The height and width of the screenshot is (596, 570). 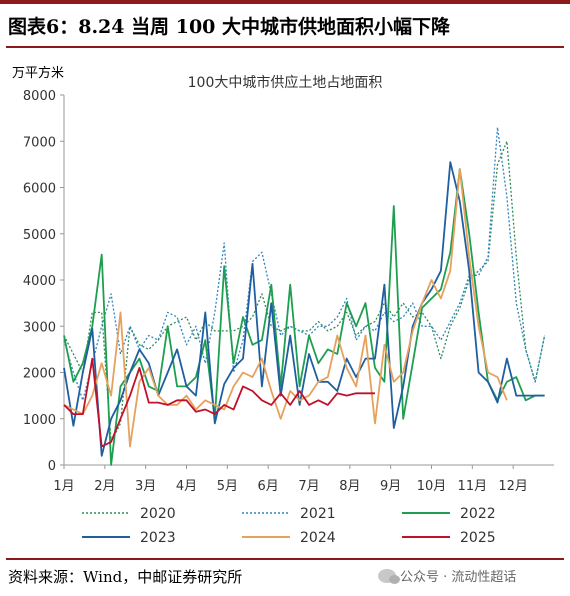 I want to click on x-tick-label: 1月, so click(x=63, y=486).